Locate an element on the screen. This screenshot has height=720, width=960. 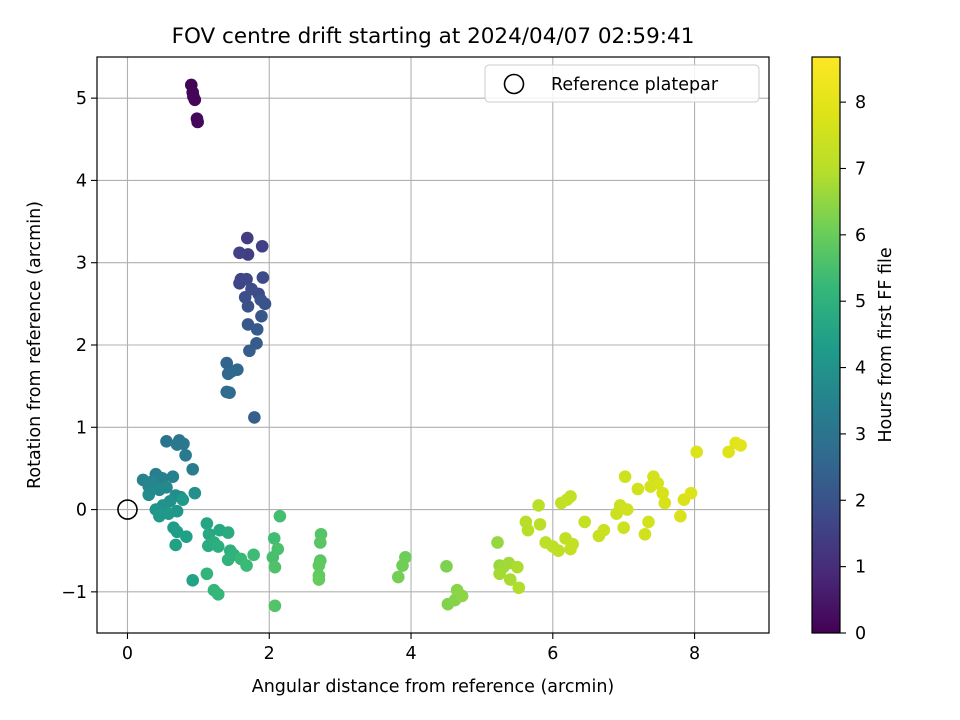
y-axis-ticks: −1 0 1 2 3 4 5 is located at coordinates (79, 346).